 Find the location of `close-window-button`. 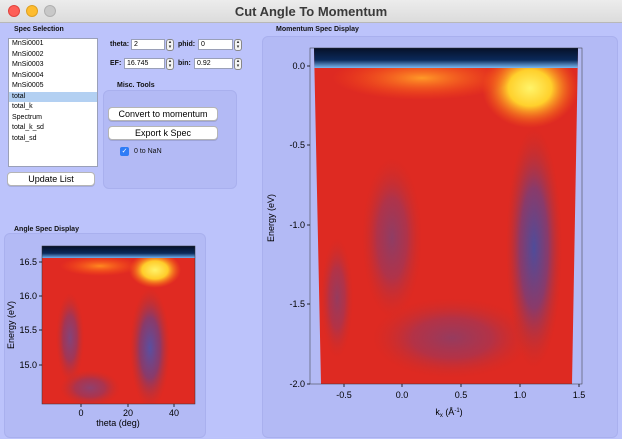

close-window-button is located at coordinates (14, 11).